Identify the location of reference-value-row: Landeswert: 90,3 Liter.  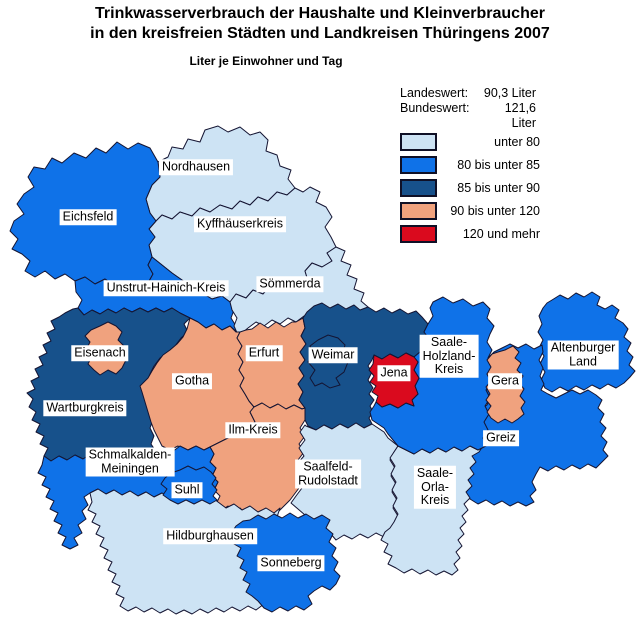
(468, 93).